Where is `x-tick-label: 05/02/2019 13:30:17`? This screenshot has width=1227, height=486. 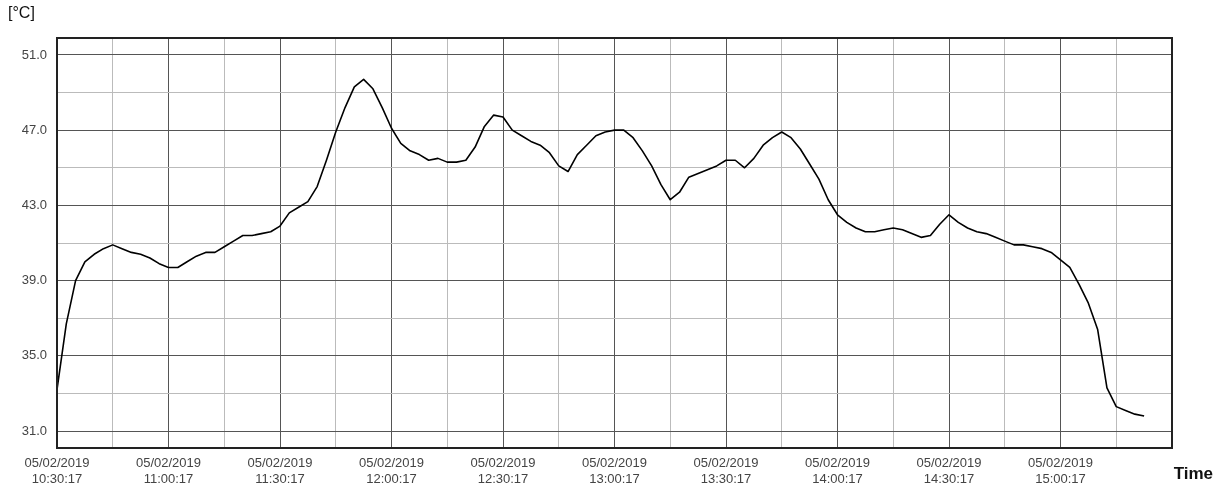
x-tick-label: 05/02/2019 13:30:17 is located at coordinates (726, 470).